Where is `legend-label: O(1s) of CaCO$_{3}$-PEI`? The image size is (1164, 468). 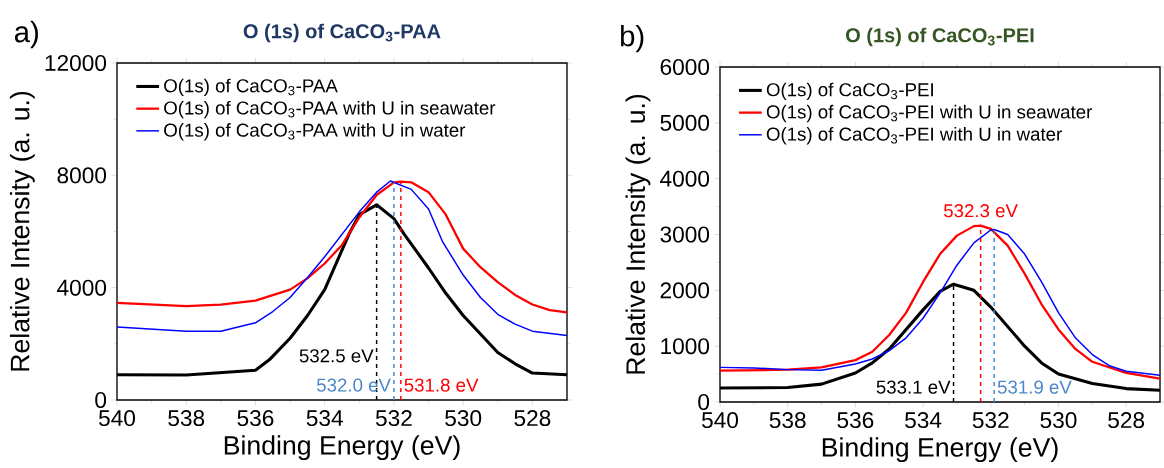 legend-label: O(1s) of CaCO$_{3}$-PEI is located at coordinates (849, 91).